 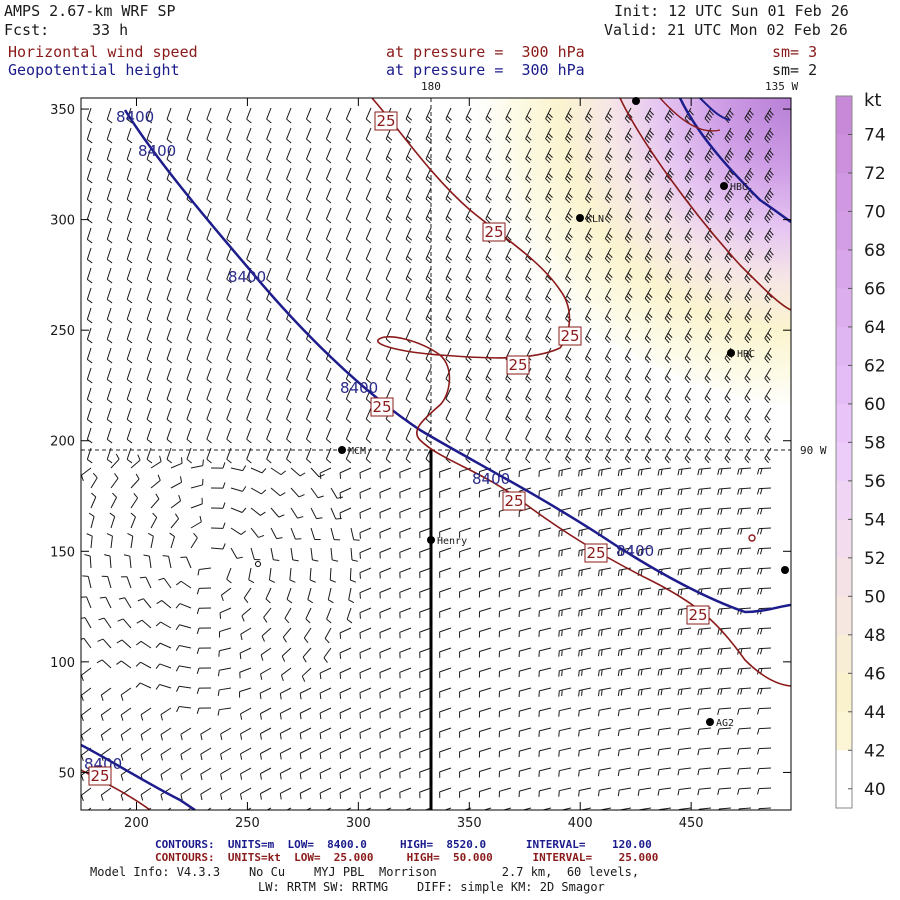 What do you see at coordinates (90, 11) in the screenshot?
I see `model-title: AMPS 2.67-km WRF SP` at bounding box center [90, 11].